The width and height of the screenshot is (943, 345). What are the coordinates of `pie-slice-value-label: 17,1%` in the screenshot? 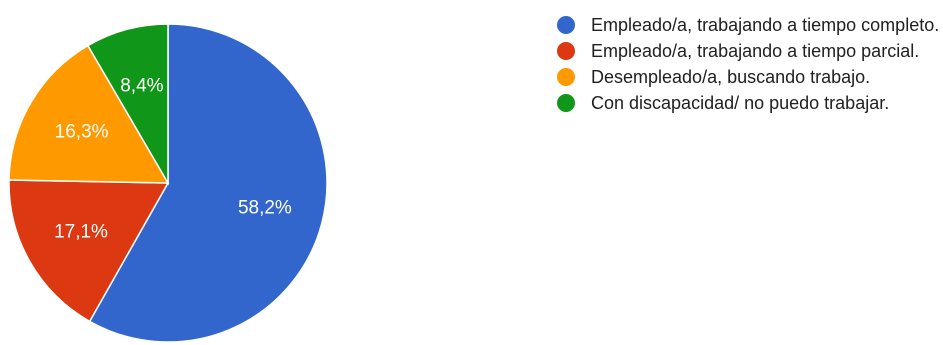 It's located at (81, 232).